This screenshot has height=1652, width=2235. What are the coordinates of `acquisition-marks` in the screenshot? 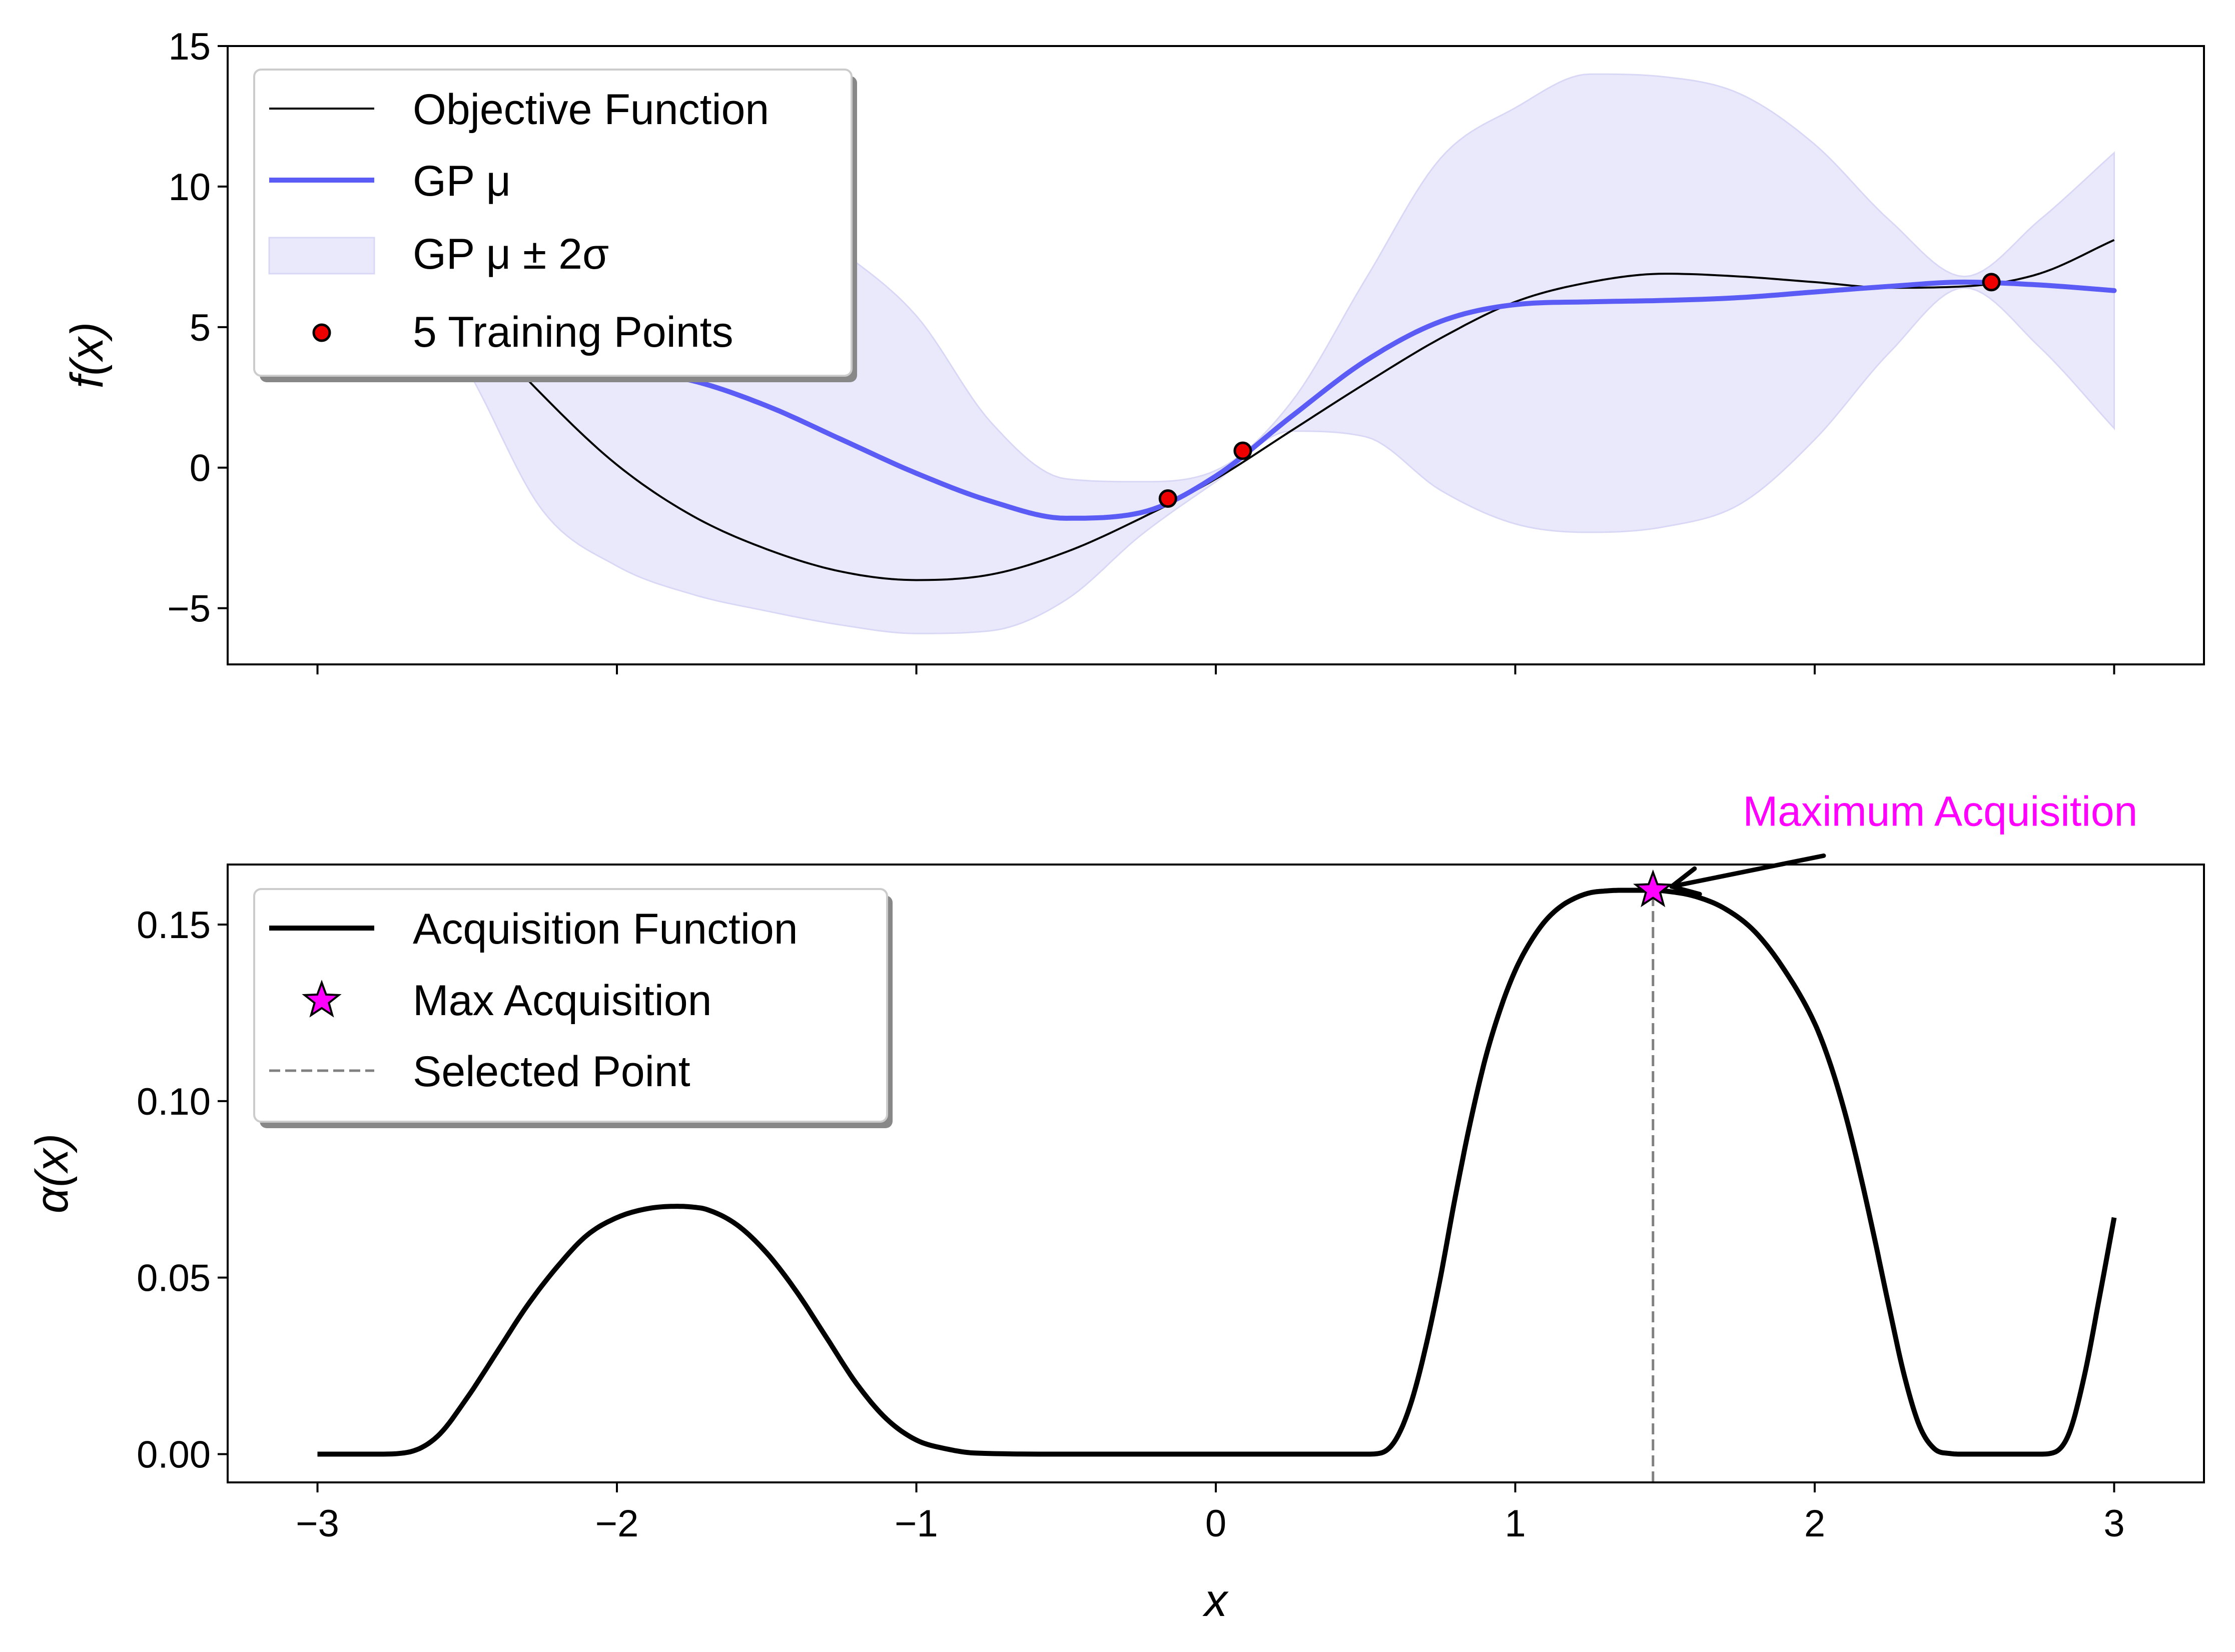 It's located at (1729, 880).